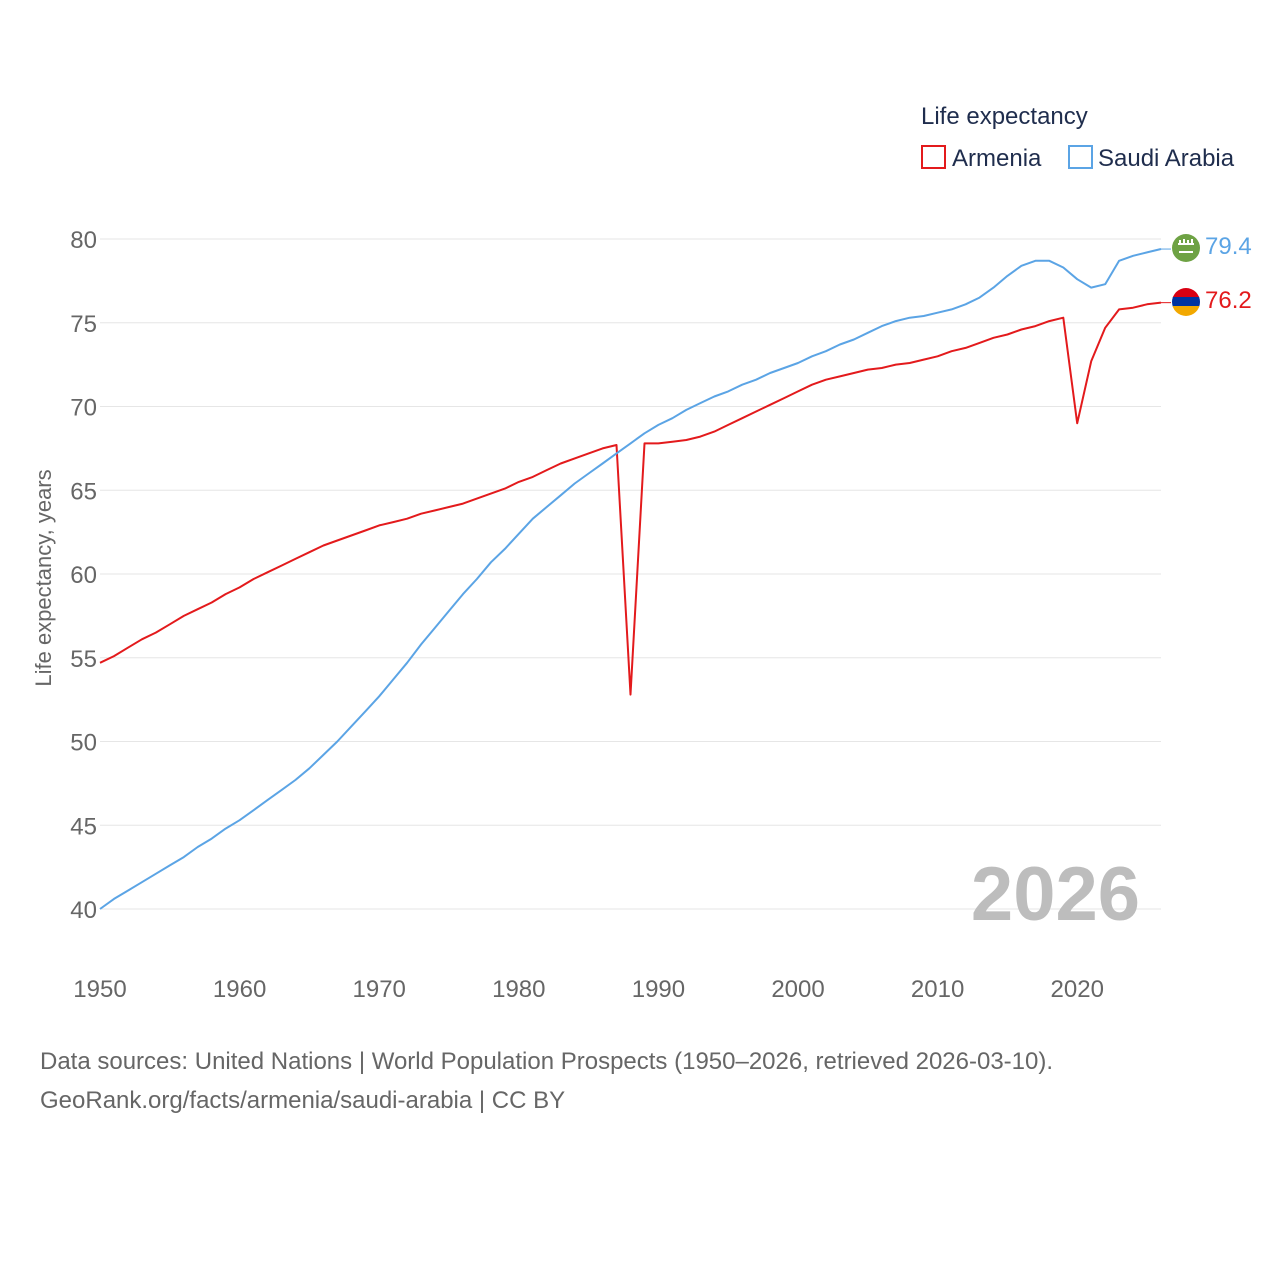 The image size is (1280, 1280). What do you see at coordinates (1078, 137) in the screenshot?
I see `legend: Life expectancy Armenia Saudi Arabia` at bounding box center [1078, 137].